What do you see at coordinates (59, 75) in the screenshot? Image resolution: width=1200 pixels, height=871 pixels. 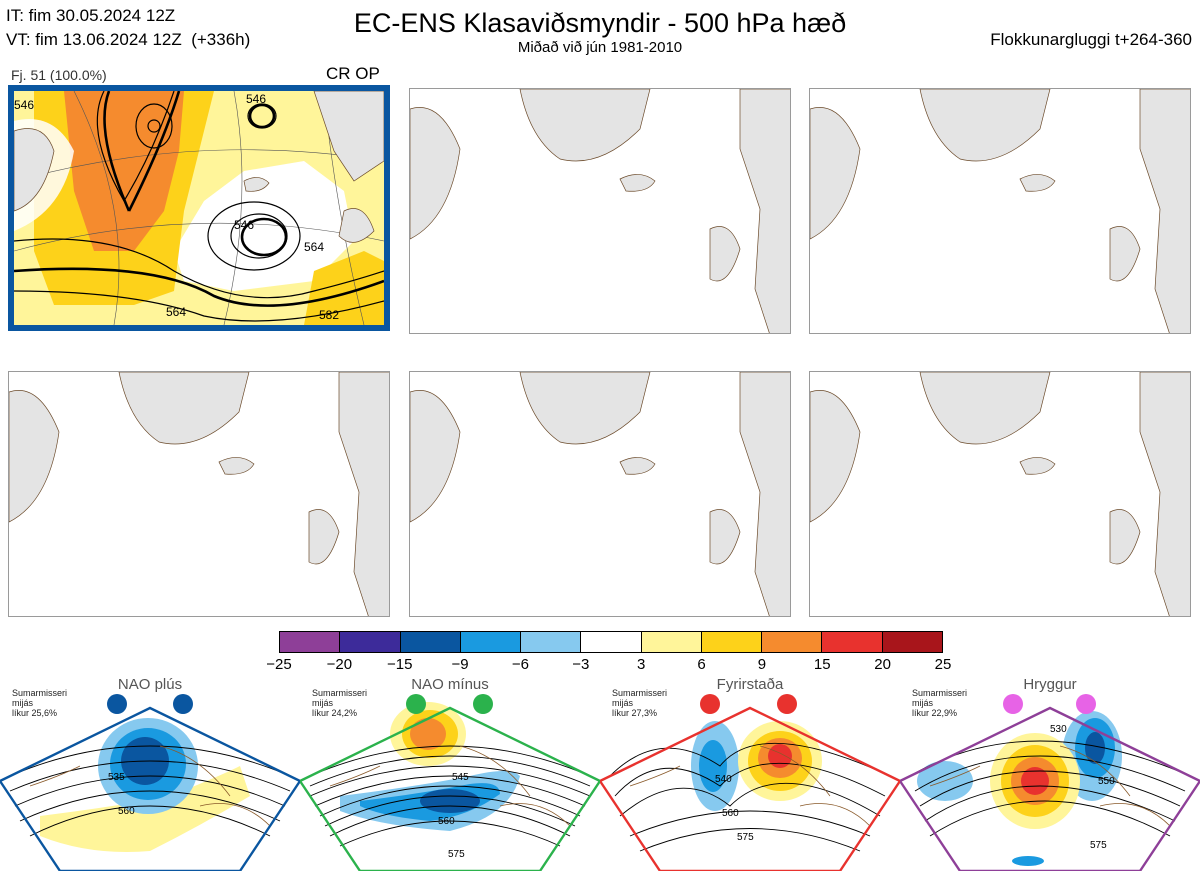 I see `cluster-label: Fj. 51 (100.0%)` at bounding box center [59, 75].